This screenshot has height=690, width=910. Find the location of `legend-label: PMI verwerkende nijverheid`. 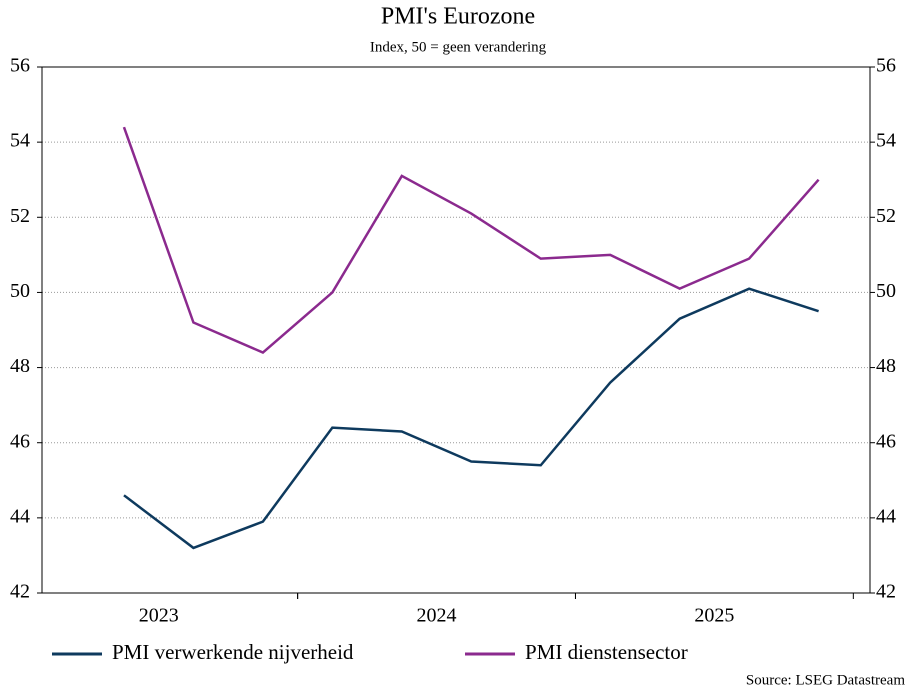

legend-label: PMI verwerkende nijverheid is located at coordinates (233, 652).